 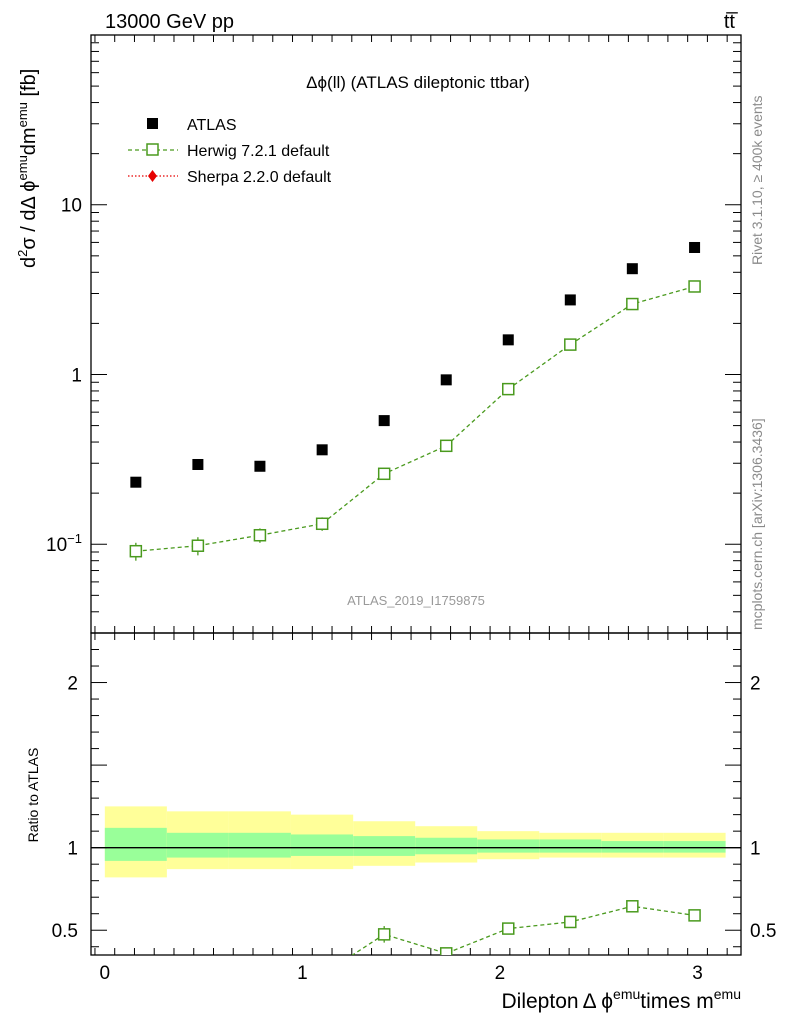 What do you see at coordinates (64, 543) in the screenshot?
I see `main-y-tick-label-0: 10−1` at bounding box center [64, 543].